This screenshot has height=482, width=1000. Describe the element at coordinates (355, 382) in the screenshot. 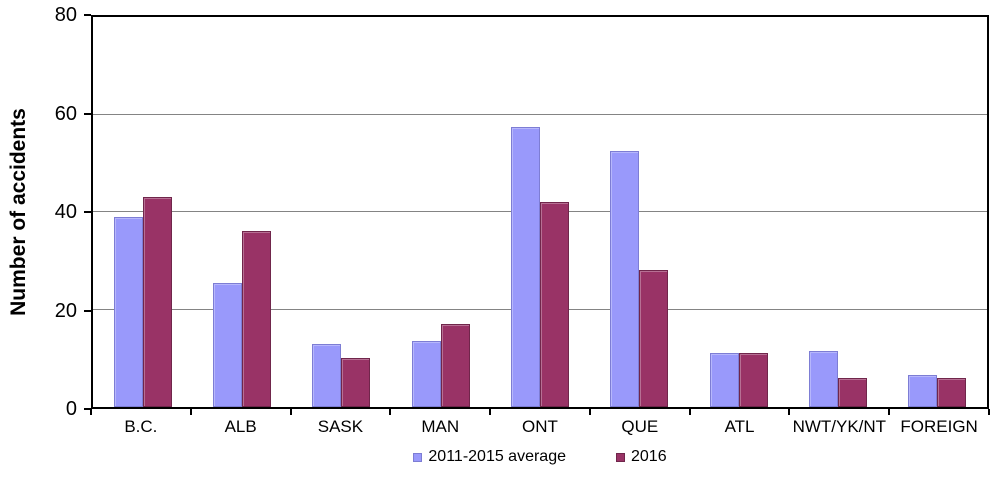

I see `bar-2016-sask` at that location.